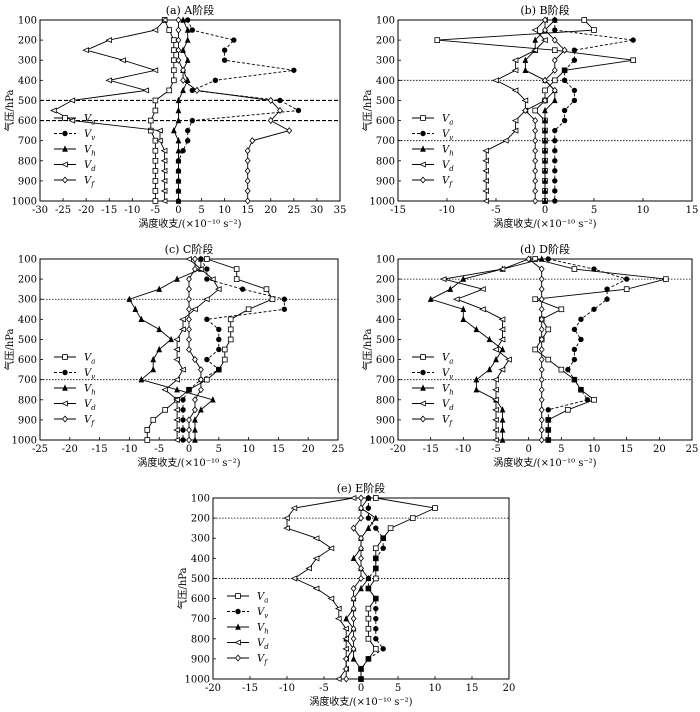  What do you see at coordinates (496, 210) in the screenshot?
I see `x-tick-label: -5` at bounding box center [496, 210].